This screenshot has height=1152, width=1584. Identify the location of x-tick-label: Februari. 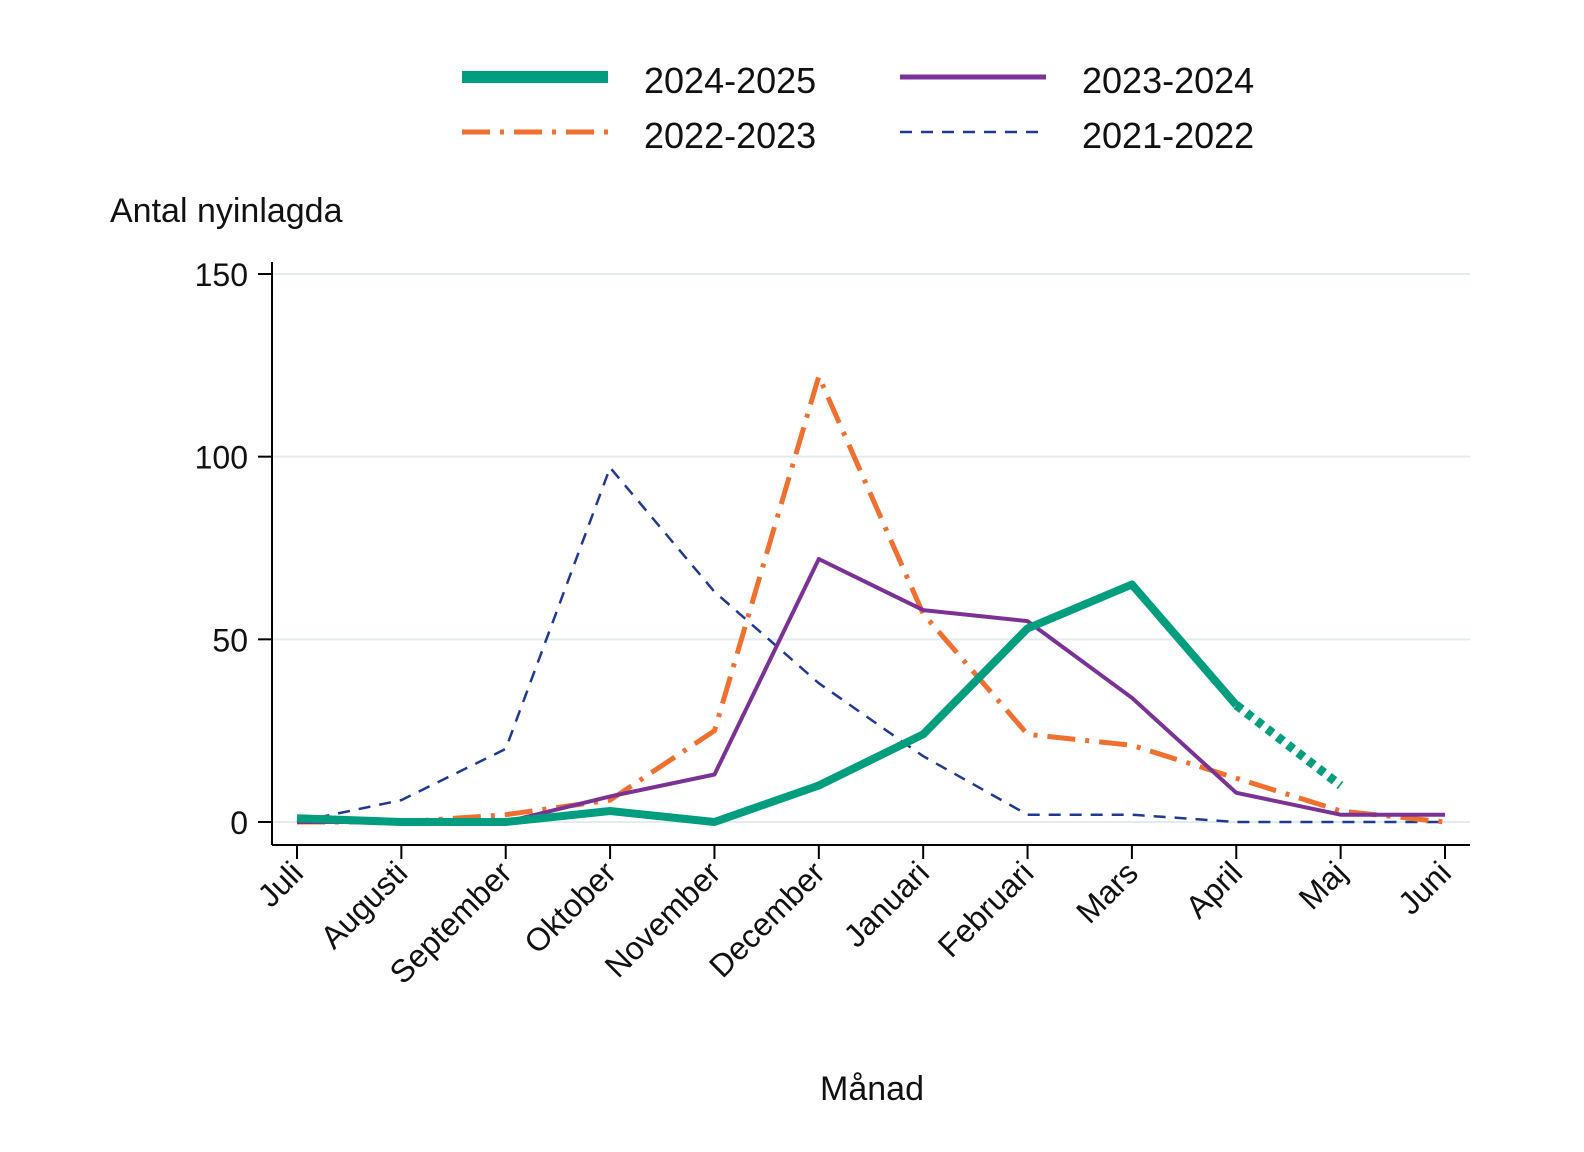
(986, 909).